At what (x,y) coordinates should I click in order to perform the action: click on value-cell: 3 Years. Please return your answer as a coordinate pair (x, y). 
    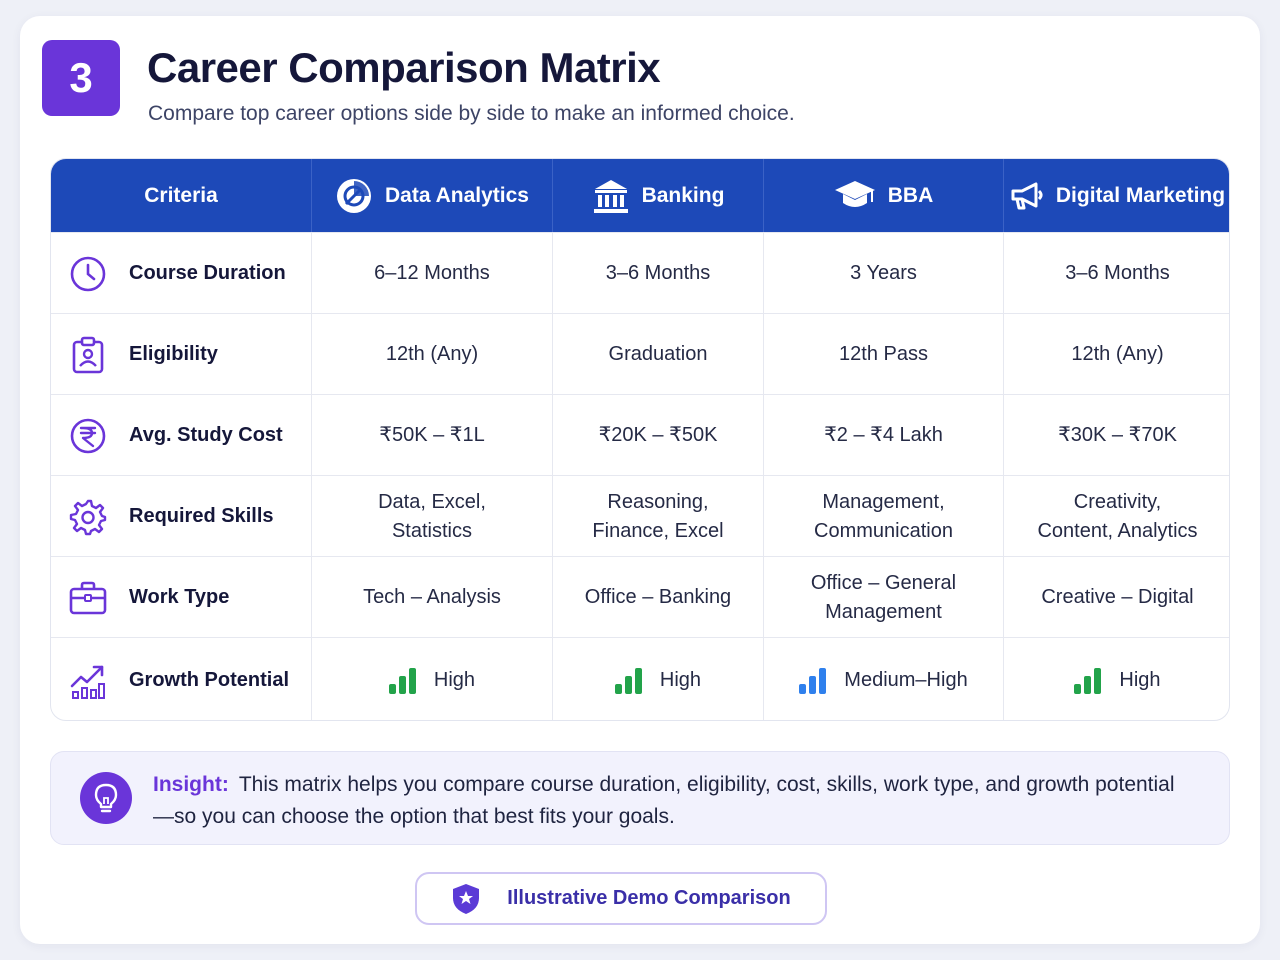
    Looking at the image, I should click on (884, 273).